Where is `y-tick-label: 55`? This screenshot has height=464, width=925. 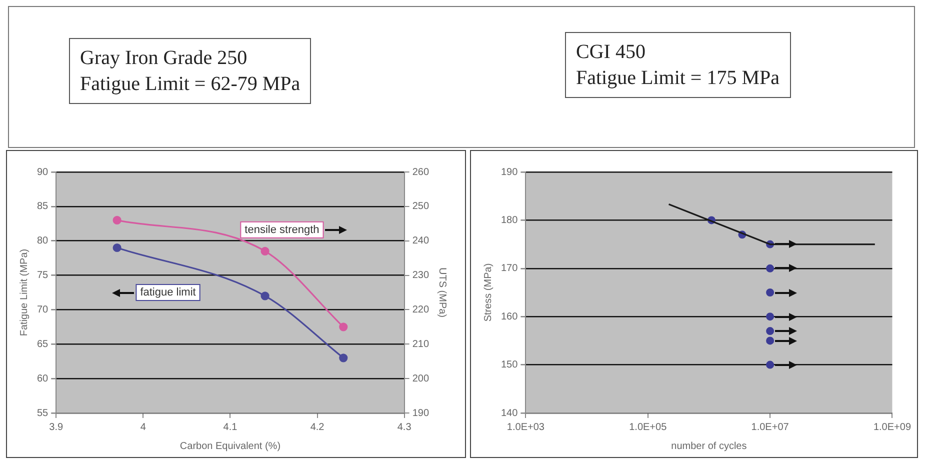 y-tick-label: 55 is located at coordinates (43, 413).